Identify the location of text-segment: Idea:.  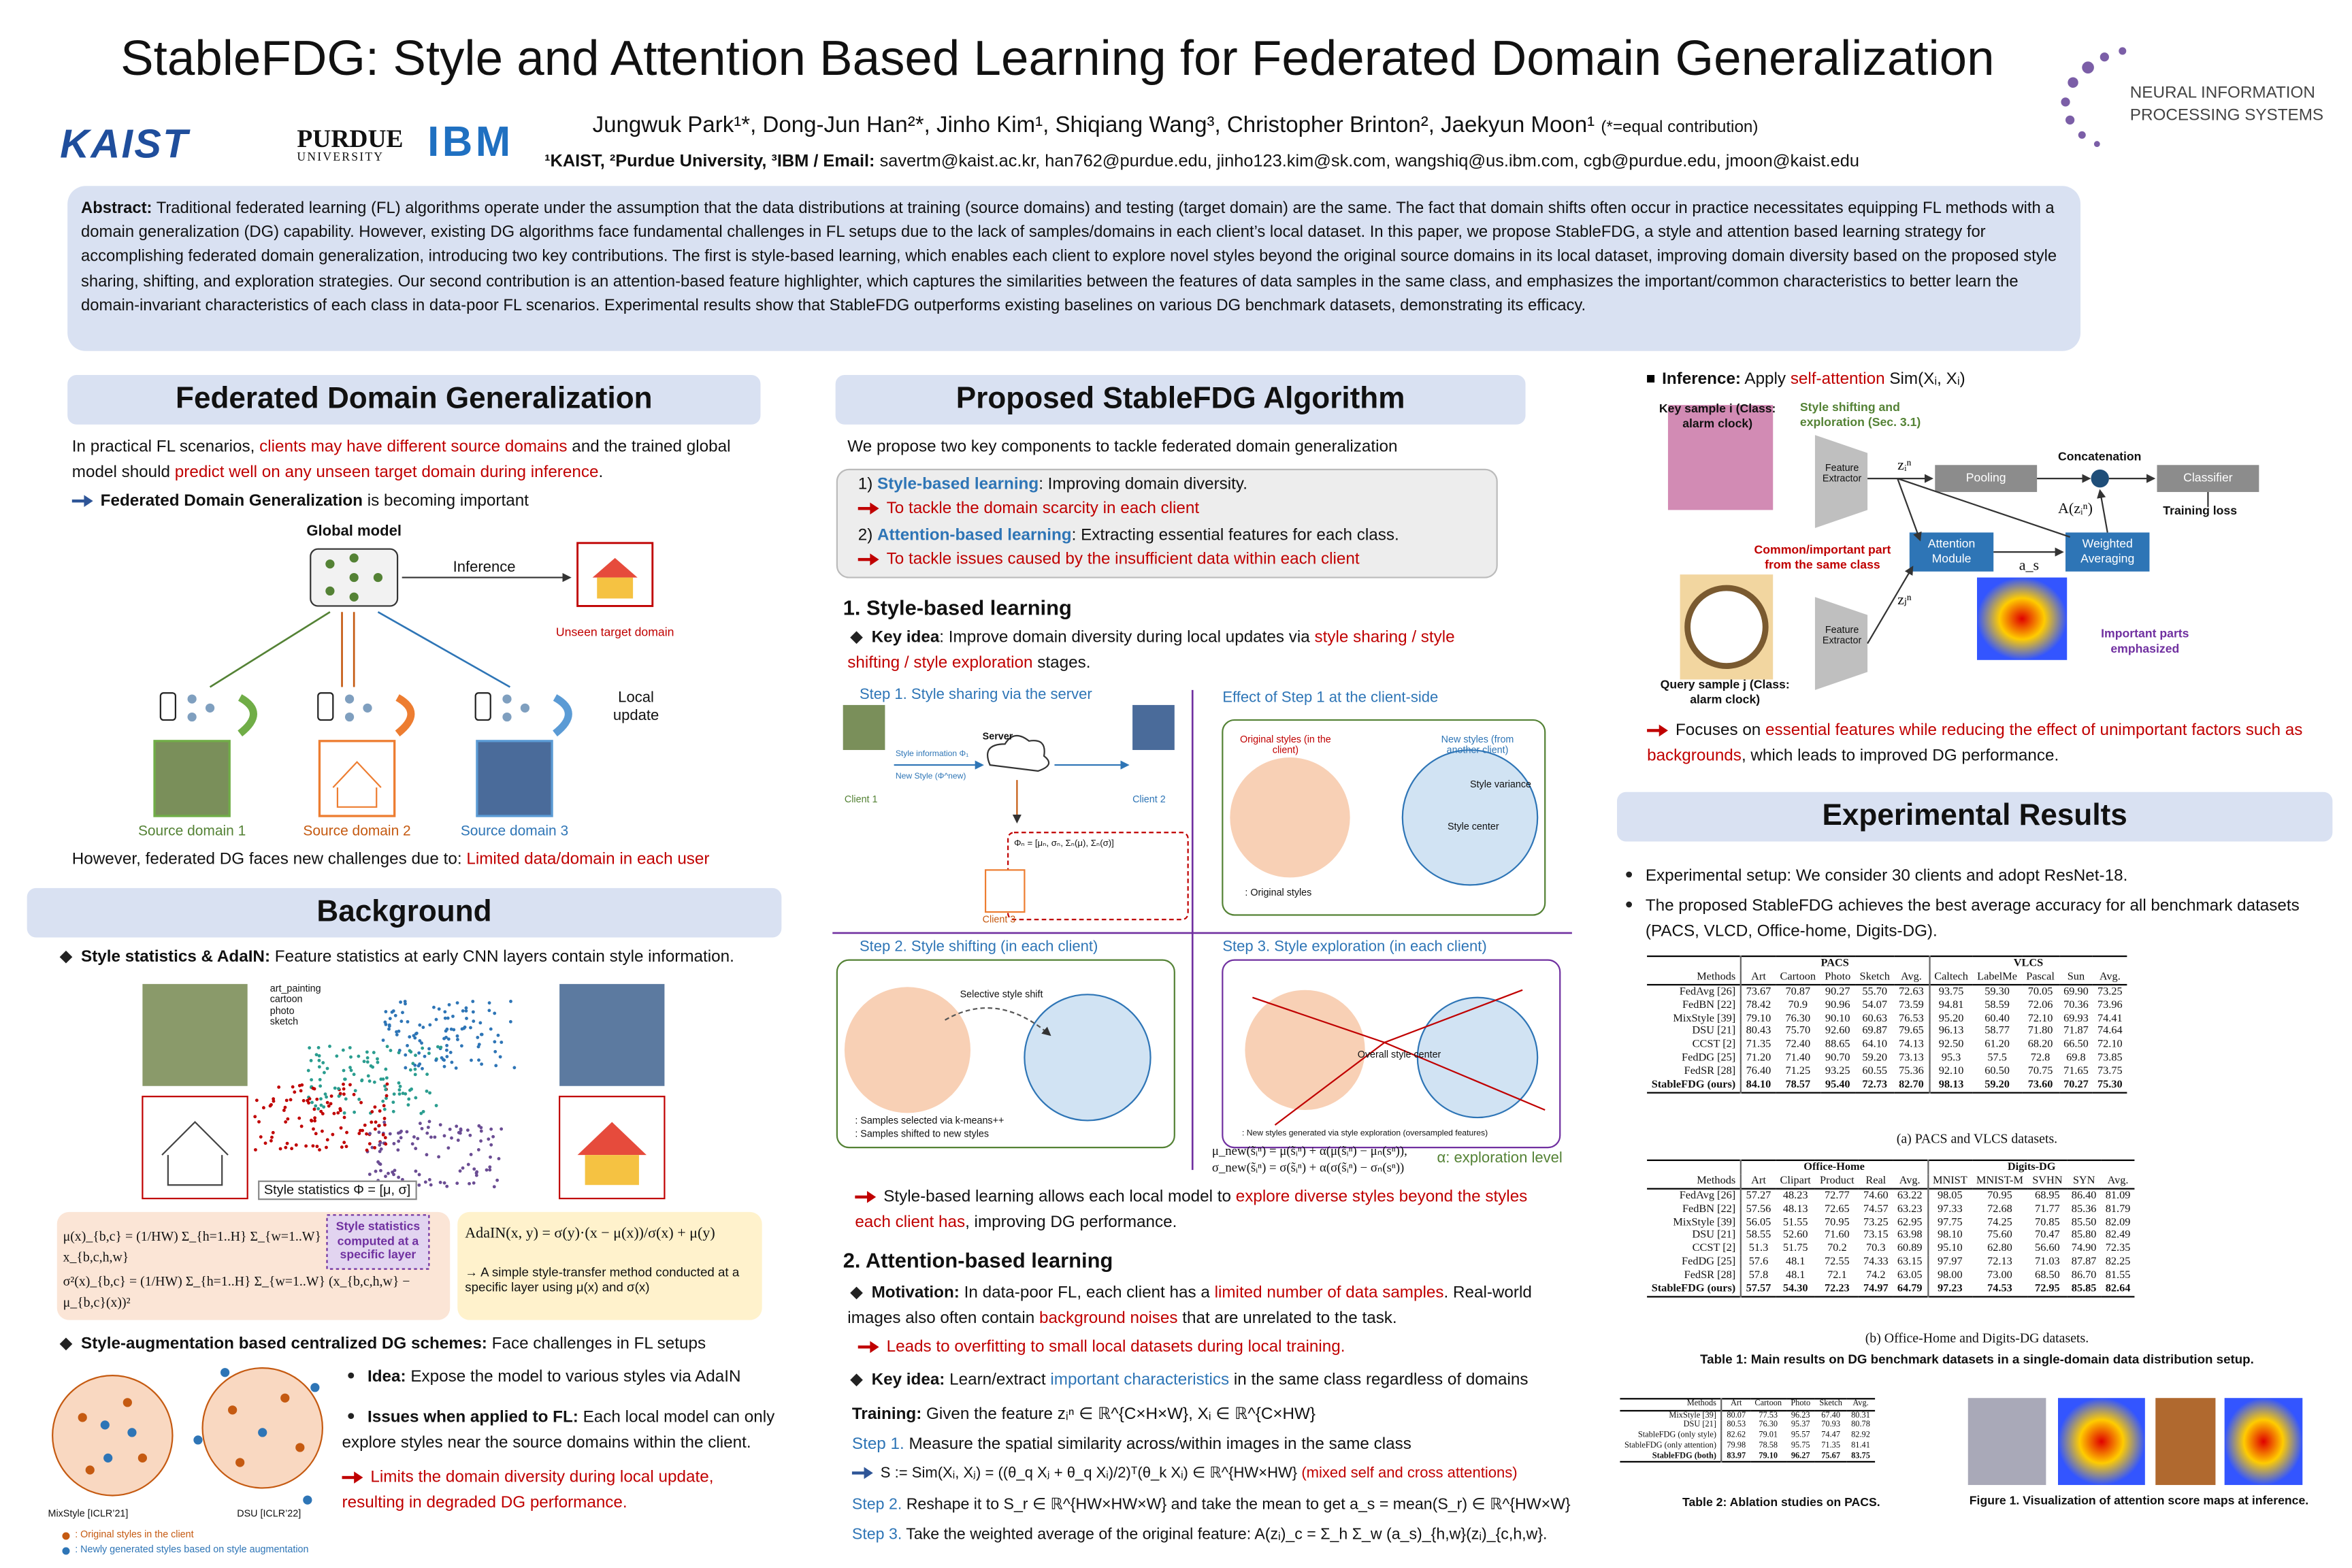
(387, 1377).